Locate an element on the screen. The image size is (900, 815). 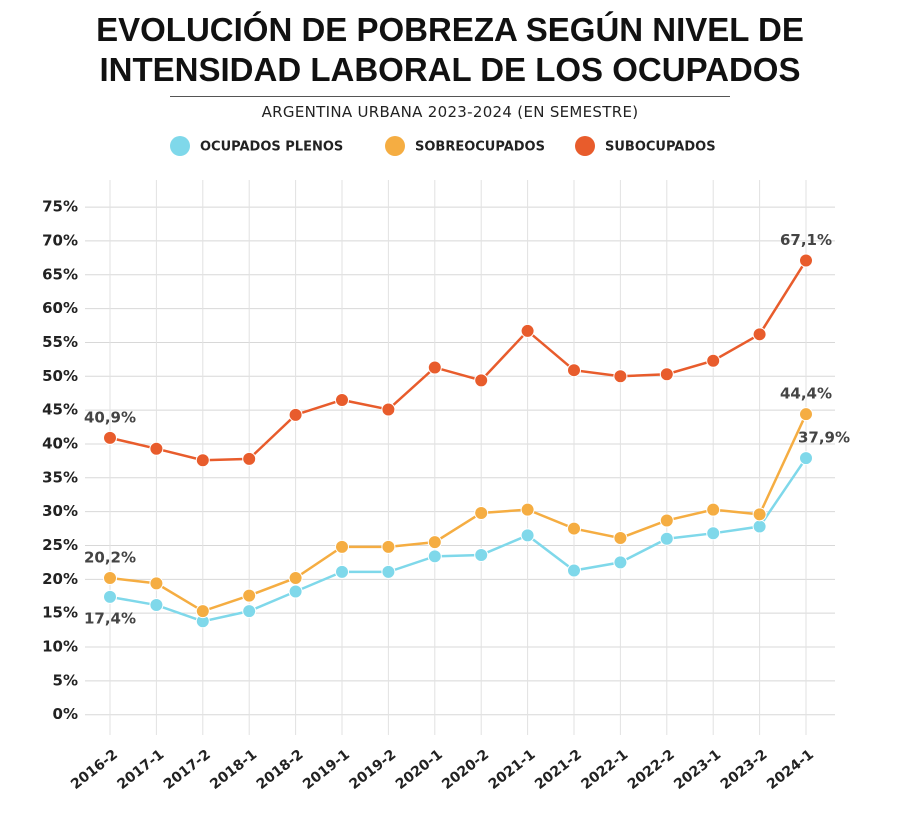
y-tick-label: 65% is located at coordinates (60, 274).